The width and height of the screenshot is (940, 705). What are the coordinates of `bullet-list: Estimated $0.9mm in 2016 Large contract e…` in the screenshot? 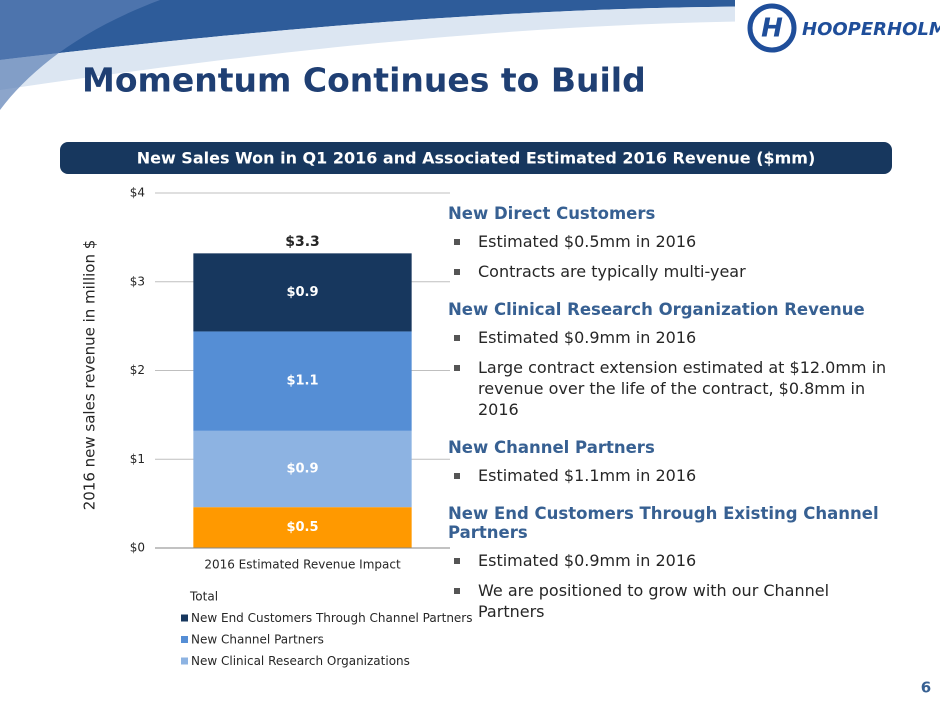 It's located at (668, 373).